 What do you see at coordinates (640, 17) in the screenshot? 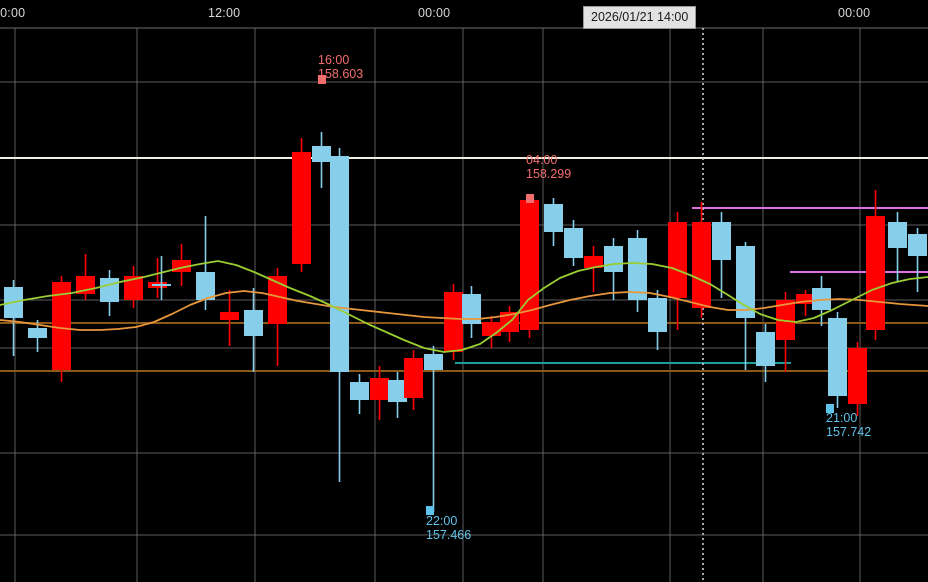
I see `cursor-datetime-badge: 2026/01/21 14:00` at bounding box center [640, 17].